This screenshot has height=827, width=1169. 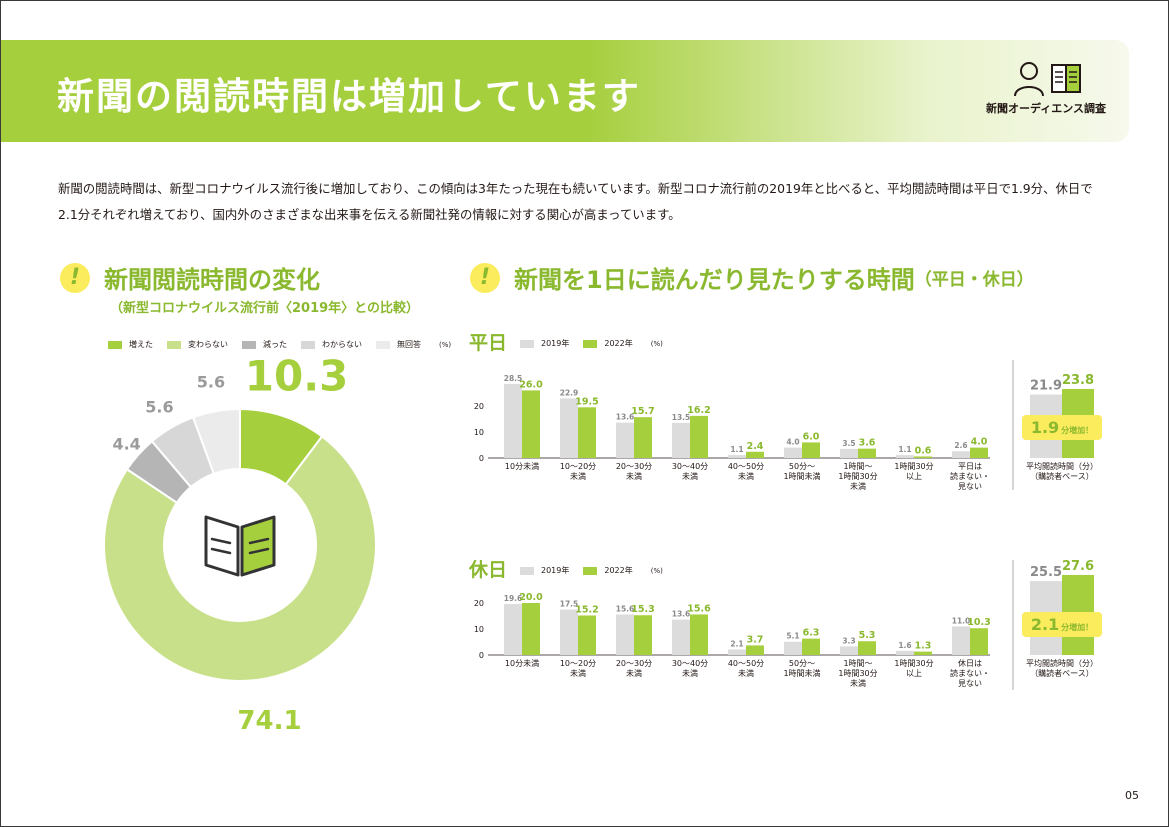 What do you see at coordinates (746, 471) in the screenshot?
I see `category-label: 40～50分未満` at bounding box center [746, 471].